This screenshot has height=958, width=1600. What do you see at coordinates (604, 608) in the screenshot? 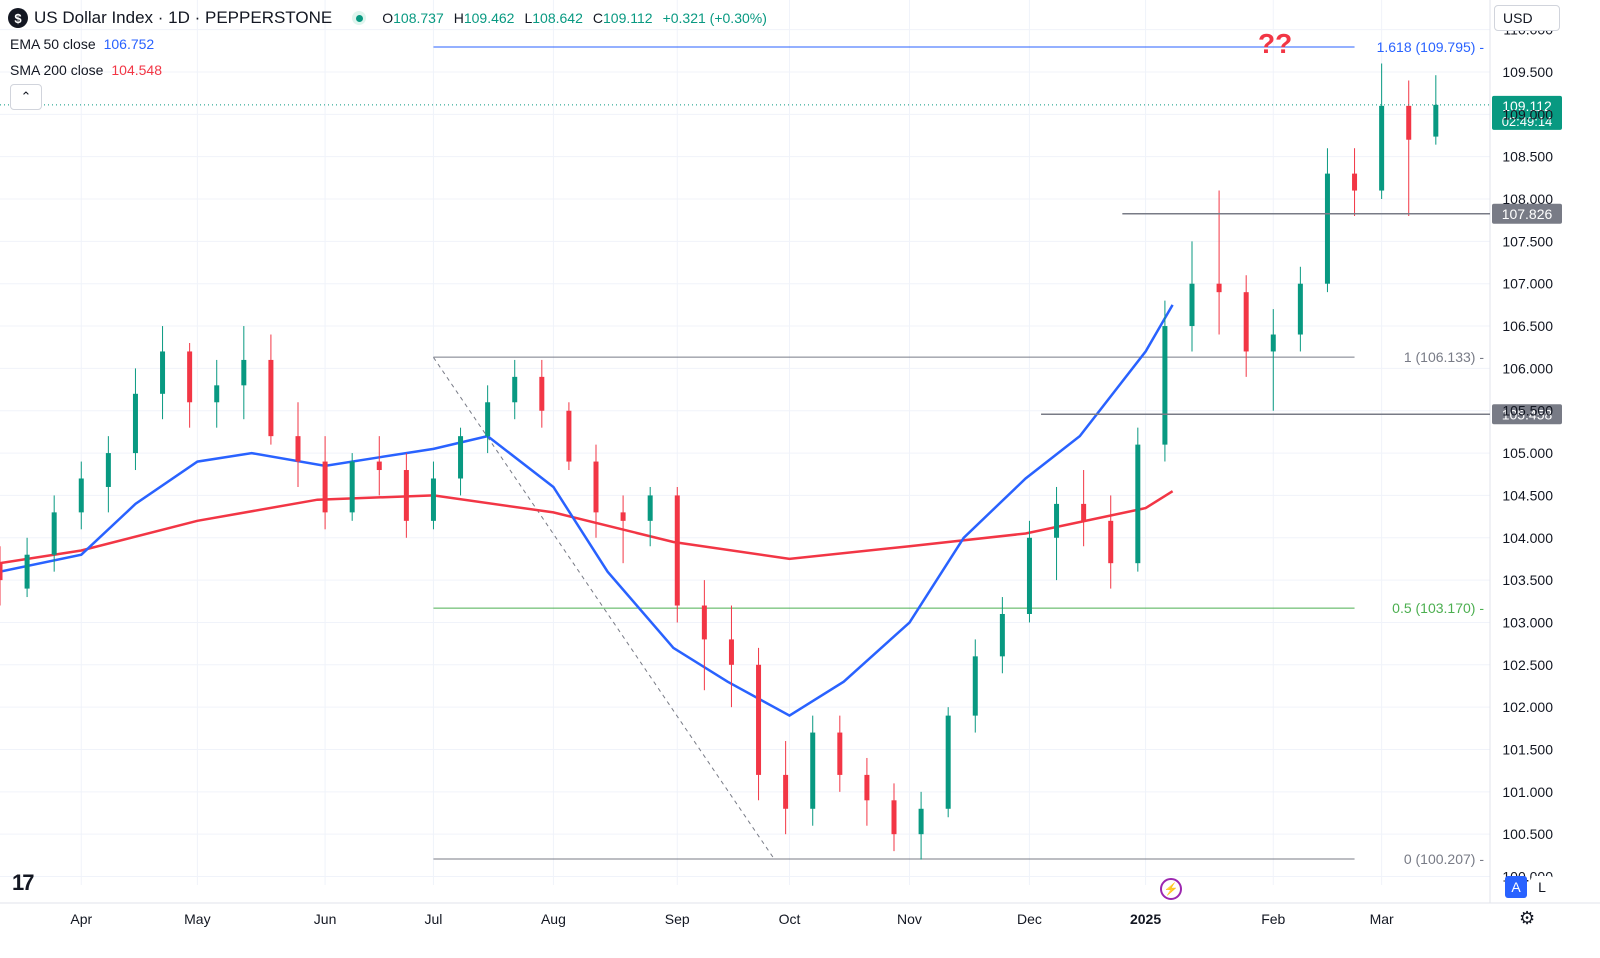
I see `fib-trend-line` at bounding box center [604, 608].